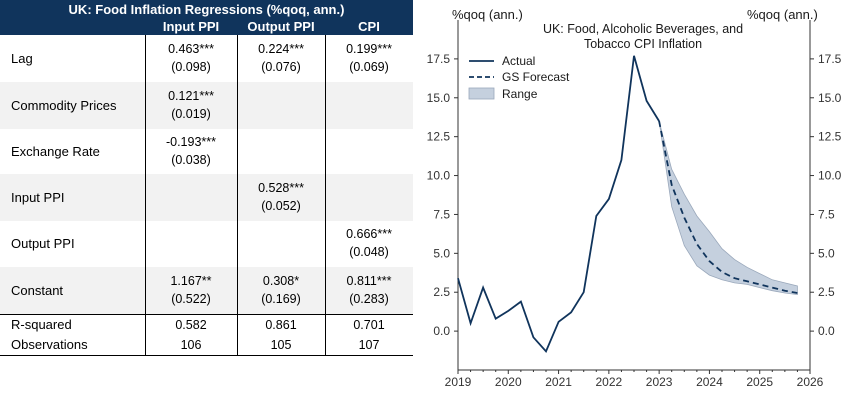 This screenshot has width=867, height=413. I want to click on coefficient-value: 0.121***, so click(191, 96).